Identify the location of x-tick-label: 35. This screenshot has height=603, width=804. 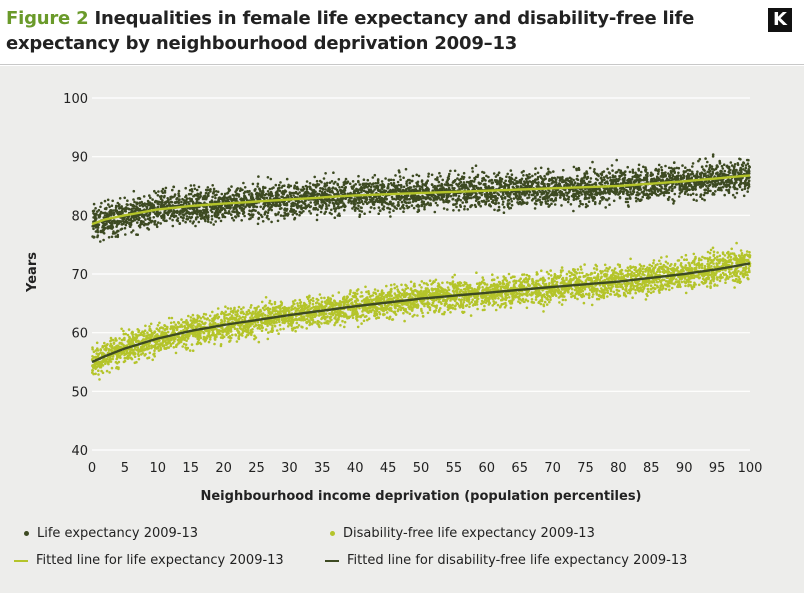
(322, 468).